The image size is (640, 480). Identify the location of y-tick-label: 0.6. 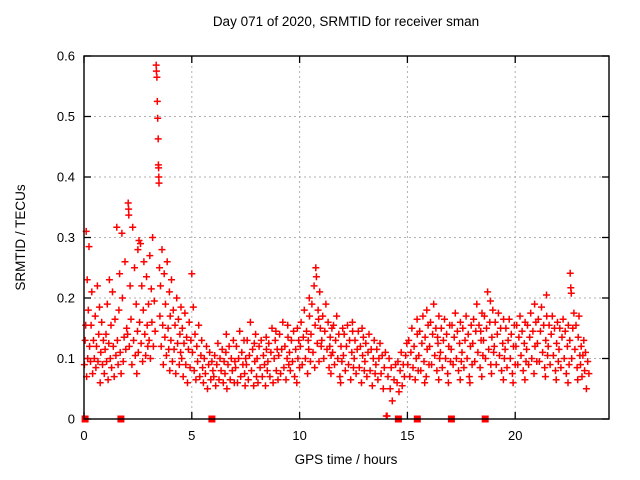
(66, 56).